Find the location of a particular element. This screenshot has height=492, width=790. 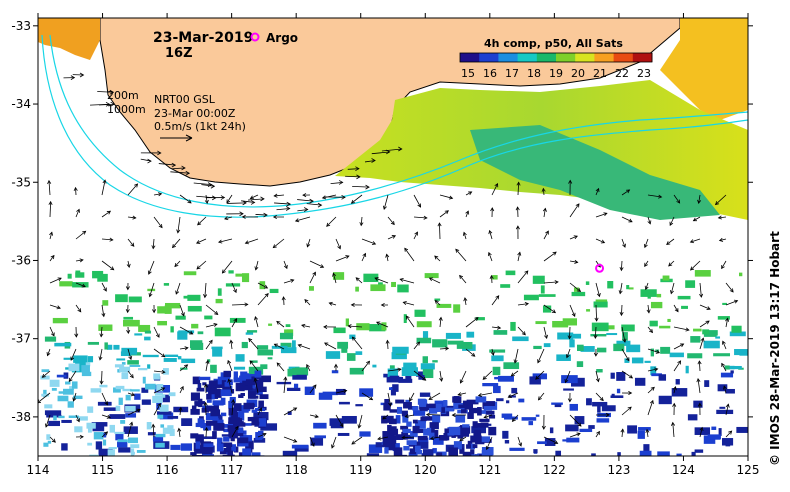

product-date-label: 23-Mar 00:00Z is located at coordinates (195, 113).